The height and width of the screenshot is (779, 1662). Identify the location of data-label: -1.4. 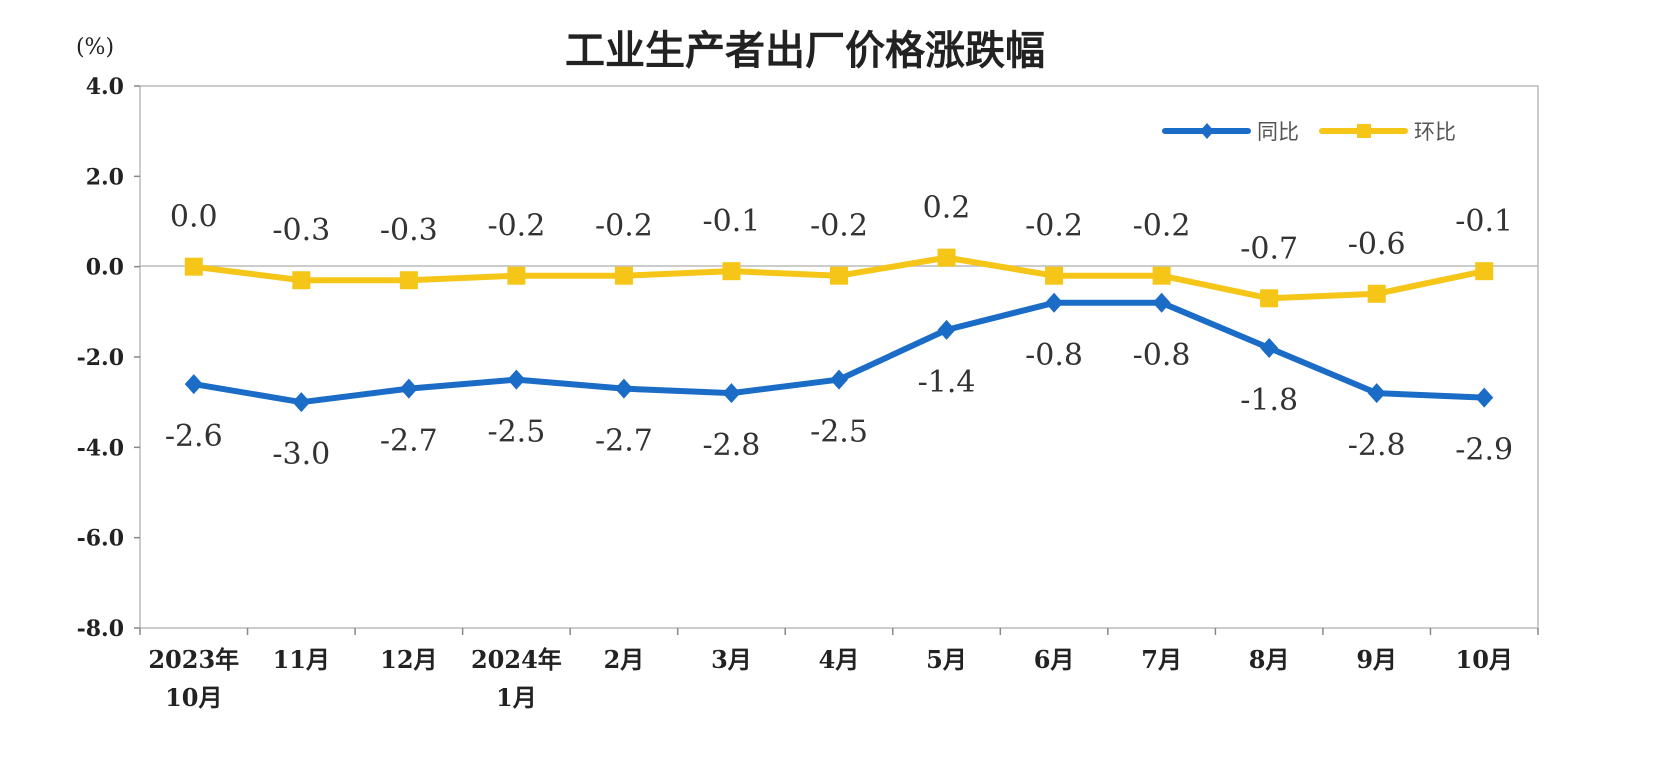
(947, 382).